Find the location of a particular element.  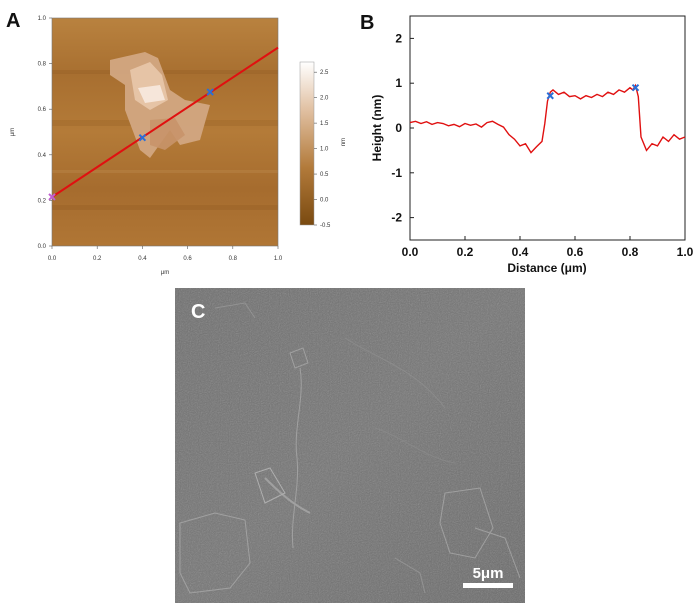

colorbar-tick-label: 2.5 is located at coordinates (324, 73).